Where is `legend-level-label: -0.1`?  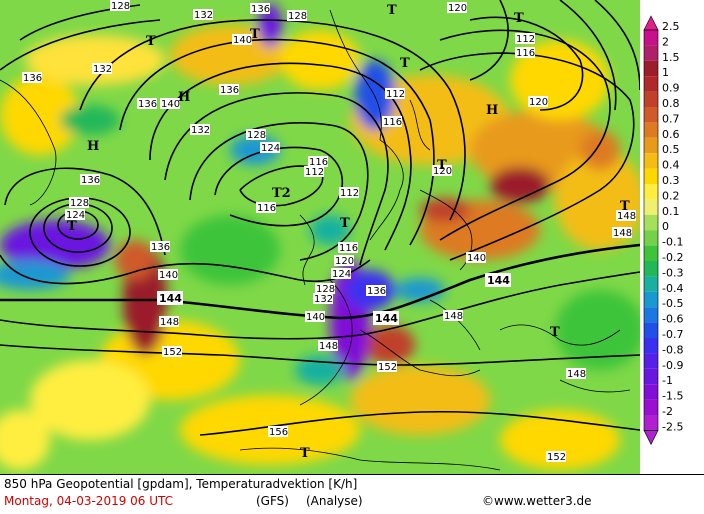 legend-level-label: -0.1 is located at coordinates (672, 242).